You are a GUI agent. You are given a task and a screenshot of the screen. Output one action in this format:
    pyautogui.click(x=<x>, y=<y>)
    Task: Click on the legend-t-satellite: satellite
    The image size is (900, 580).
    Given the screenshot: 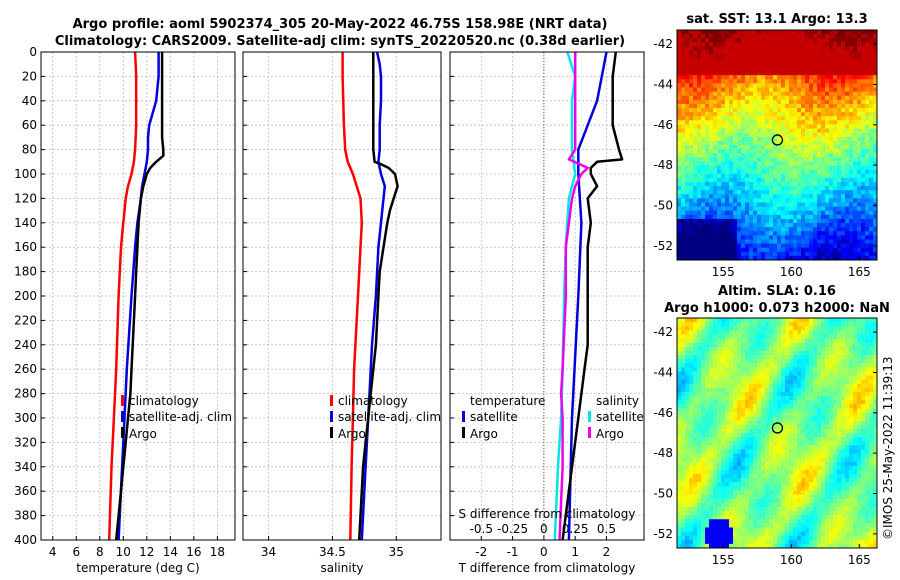 What is the action you would take?
    pyautogui.click(x=494, y=417)
    